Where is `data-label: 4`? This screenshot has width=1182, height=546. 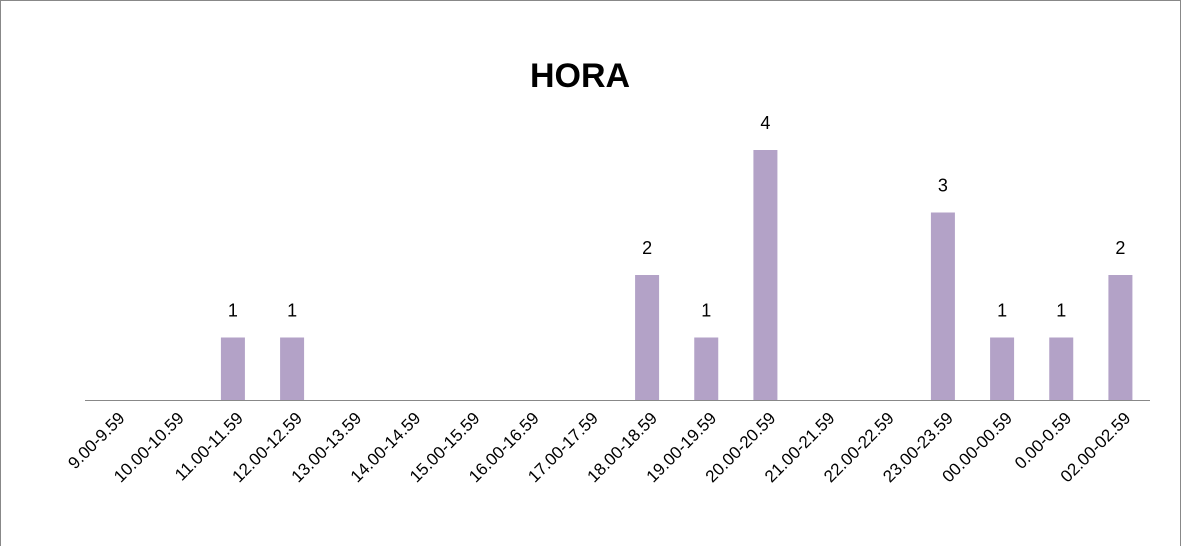 data-label: 4 is located at coordinates (765, 123).